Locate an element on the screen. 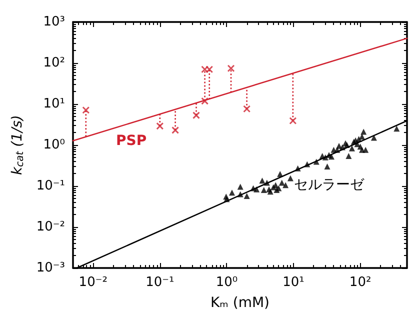 Image resolution: width=420 pixels, height=325 pixels. x-axis-title: Kₘ (mM) is located at coordinates (240, 303).